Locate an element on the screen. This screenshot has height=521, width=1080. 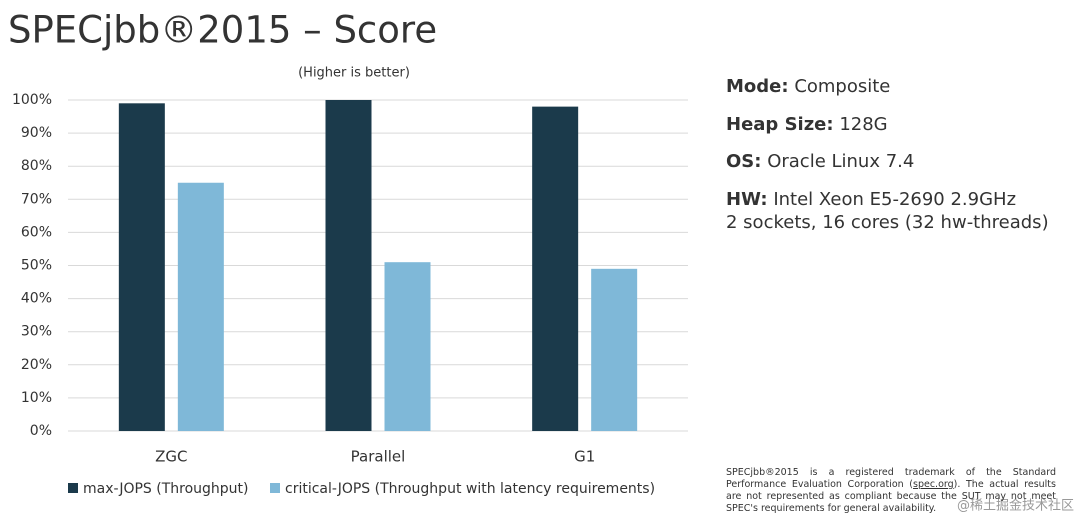
footnote-link: spec.org is located at coordinates (933, 484).